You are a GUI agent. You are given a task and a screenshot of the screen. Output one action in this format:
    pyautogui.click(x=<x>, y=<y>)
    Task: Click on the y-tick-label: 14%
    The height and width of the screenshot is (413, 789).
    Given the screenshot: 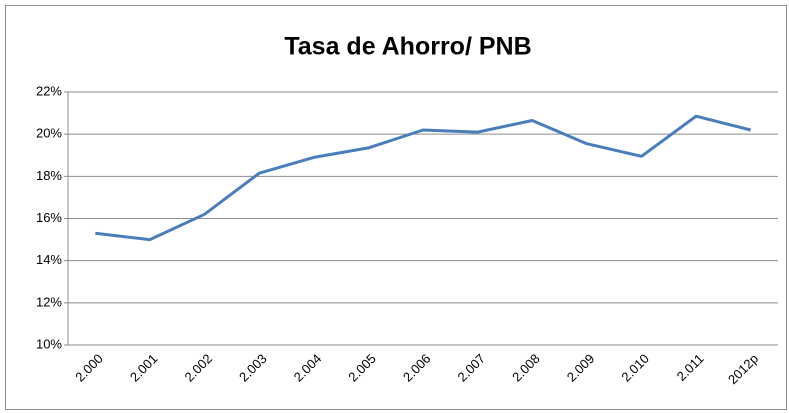 What is the action you would take?
    pyautogui.click(x=49, y=259)
    